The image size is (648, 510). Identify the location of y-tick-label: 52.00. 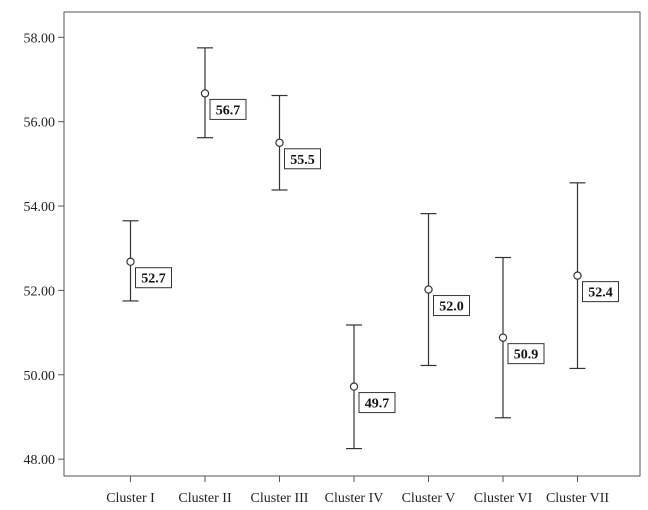
(40, 291).